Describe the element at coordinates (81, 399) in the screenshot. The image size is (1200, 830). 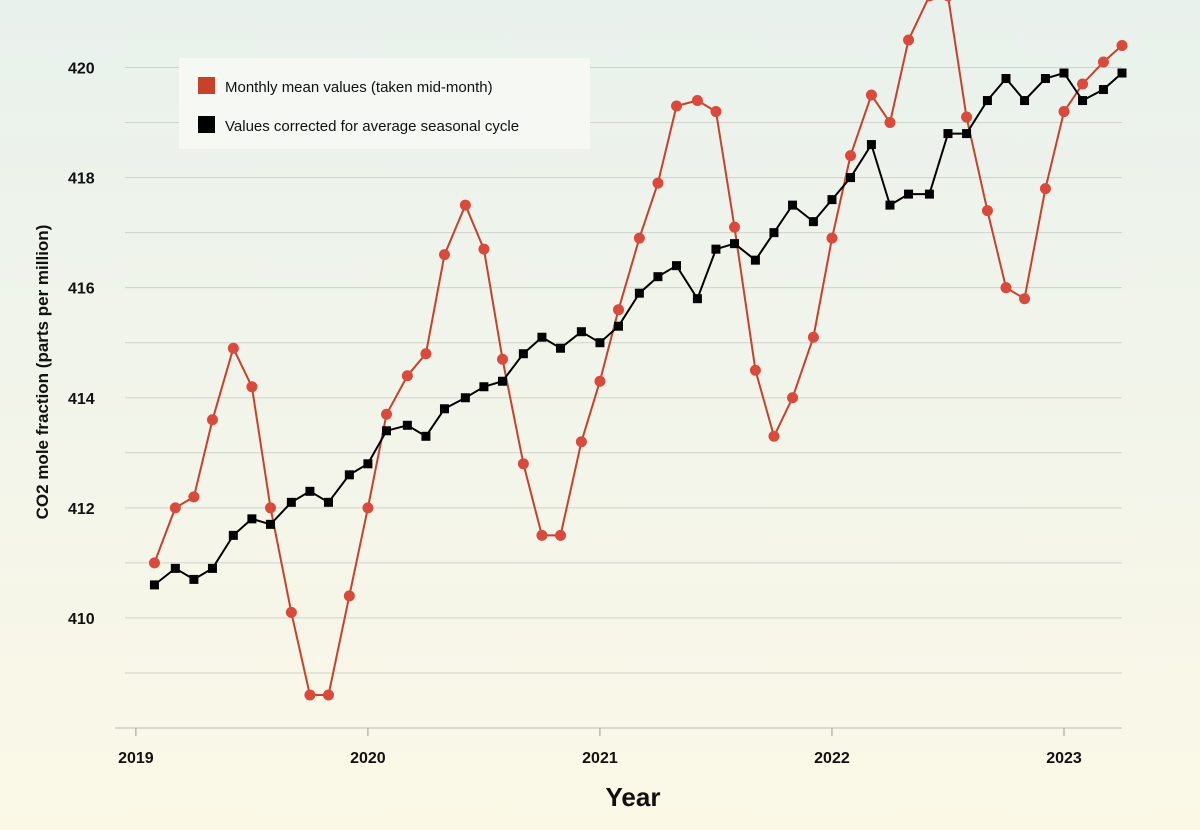
I see `y-tick-label: 414` at that location.